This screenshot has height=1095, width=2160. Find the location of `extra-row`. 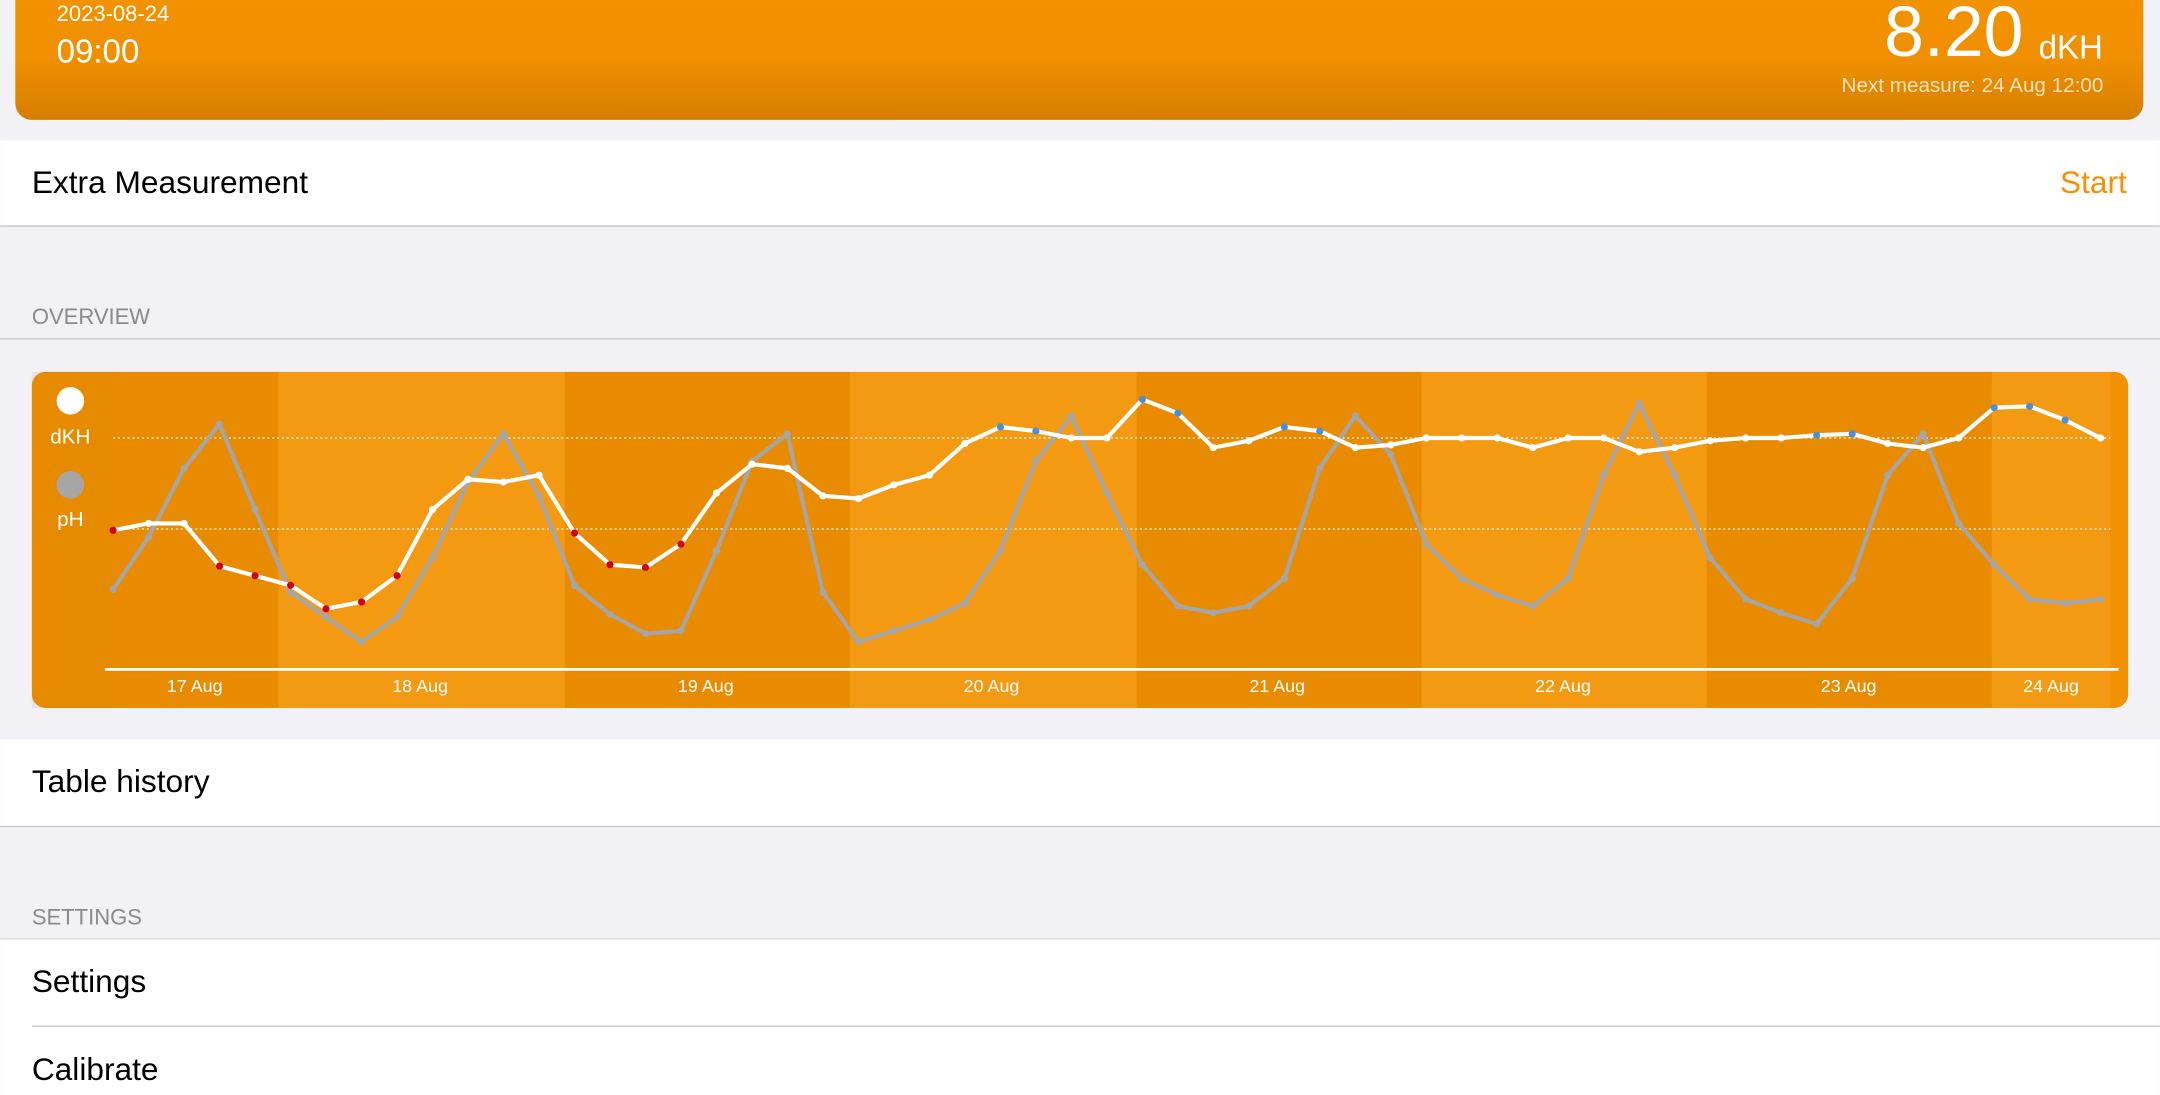

extra-row is located at coordinates (1080, 183).